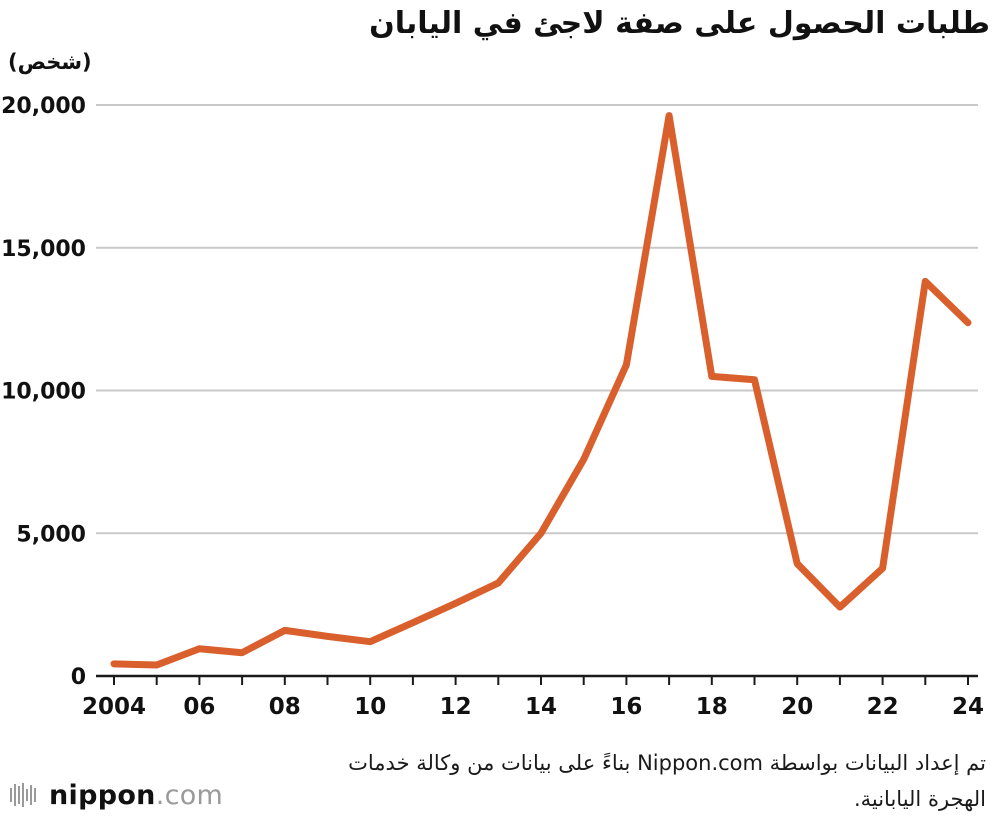 Image resolution: width=1000 pixels, height=826 pixels. What do you see at coordinates (78, 677) in the screenshot?
I see `svg-text: 0` at bounding box center [78, 677].